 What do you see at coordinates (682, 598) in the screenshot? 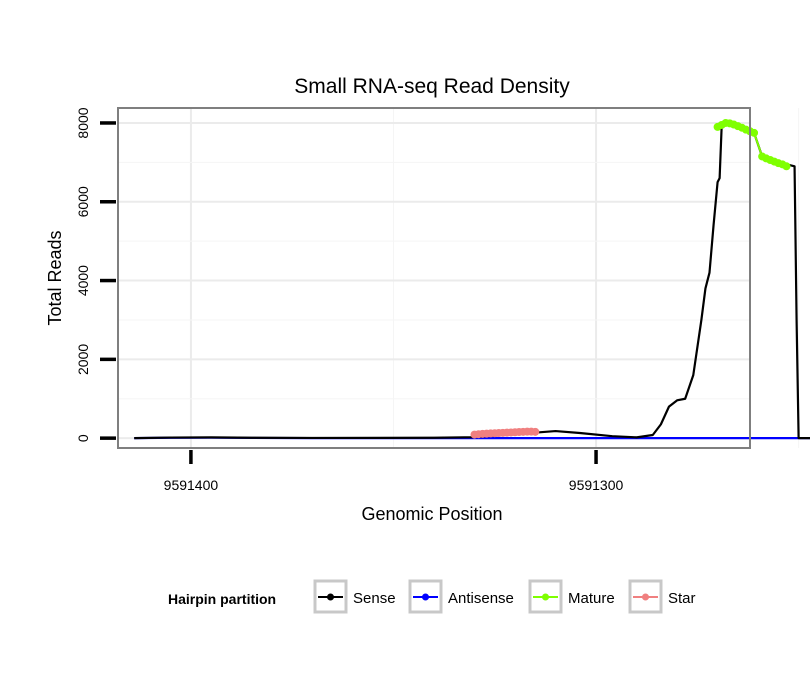
I see `legend-label: Star` at bounding box center [682, 598].